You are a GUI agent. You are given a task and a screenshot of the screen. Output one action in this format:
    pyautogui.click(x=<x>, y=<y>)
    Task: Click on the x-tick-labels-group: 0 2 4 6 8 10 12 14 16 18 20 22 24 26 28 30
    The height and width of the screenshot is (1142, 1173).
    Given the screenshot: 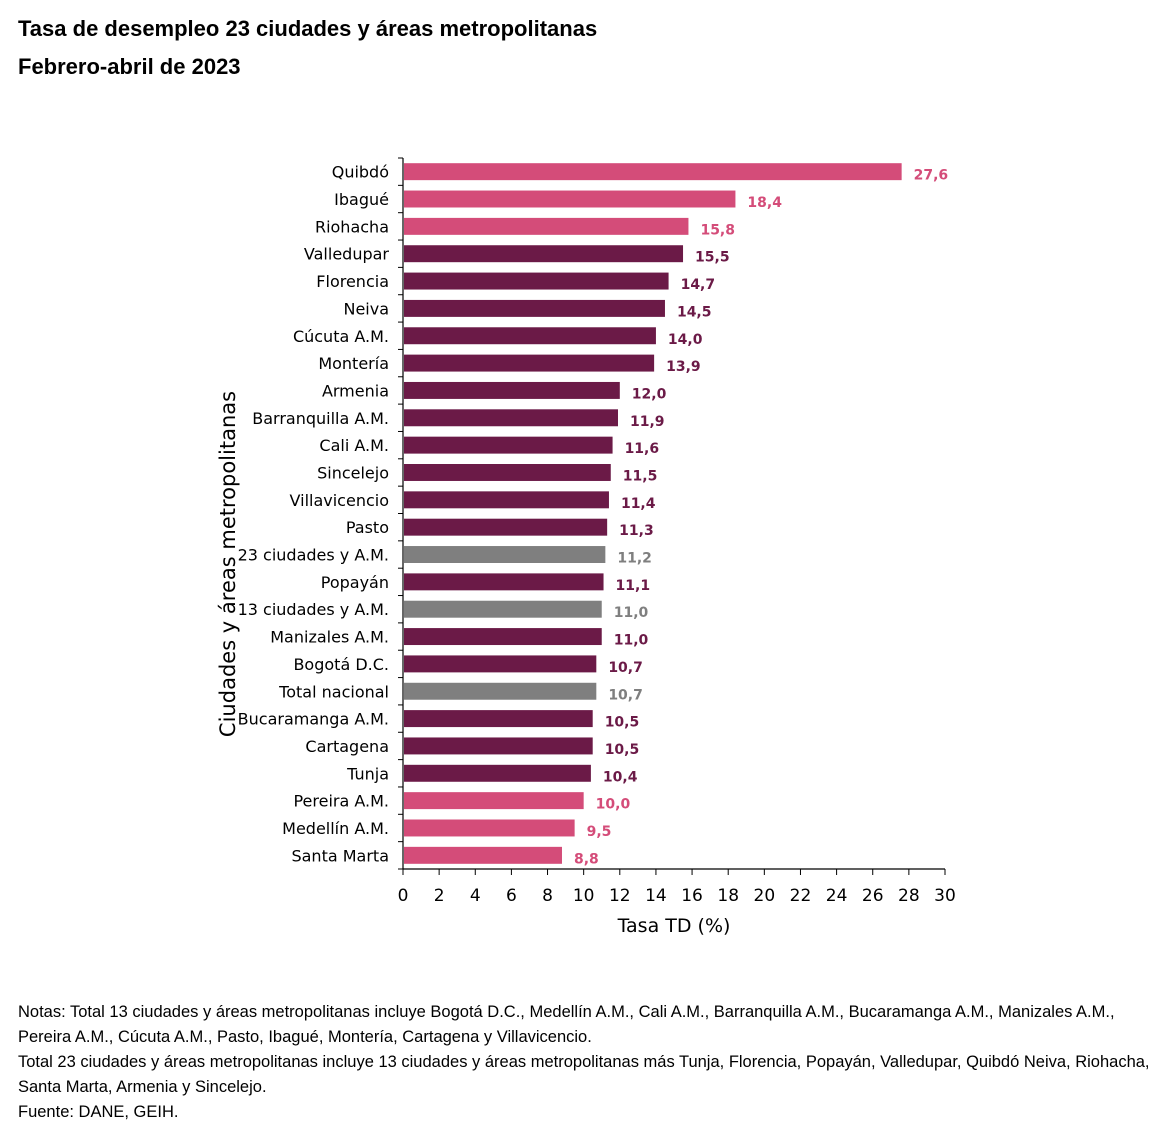 What is the action you would take?
    pyautogui.click(x=677, y=896)
    